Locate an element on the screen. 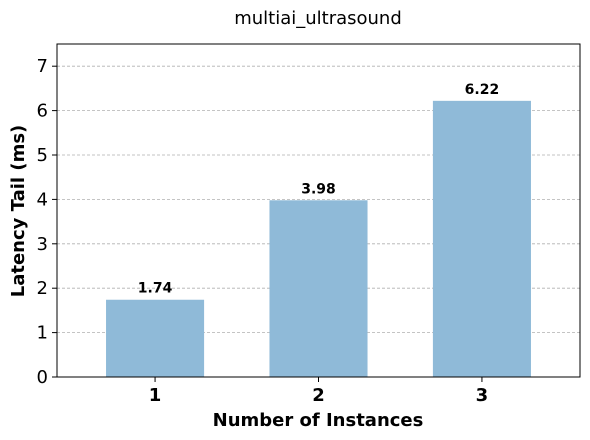  data-label-2: 3.98 is located at coordinates (318, 189).